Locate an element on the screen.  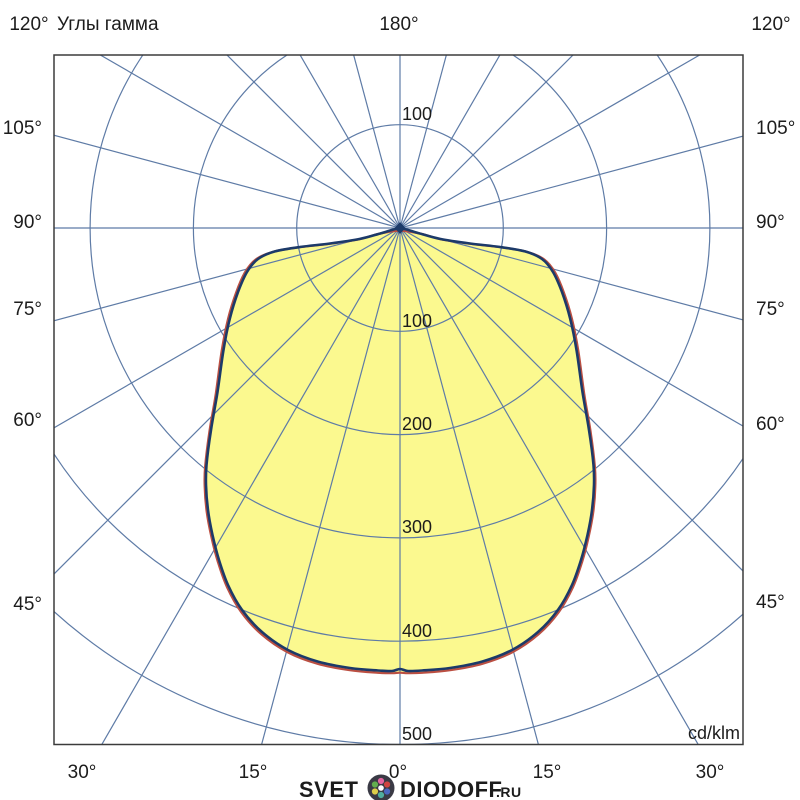
bottom-gamma-30-left: 30° is located at coordinates (82, 772).